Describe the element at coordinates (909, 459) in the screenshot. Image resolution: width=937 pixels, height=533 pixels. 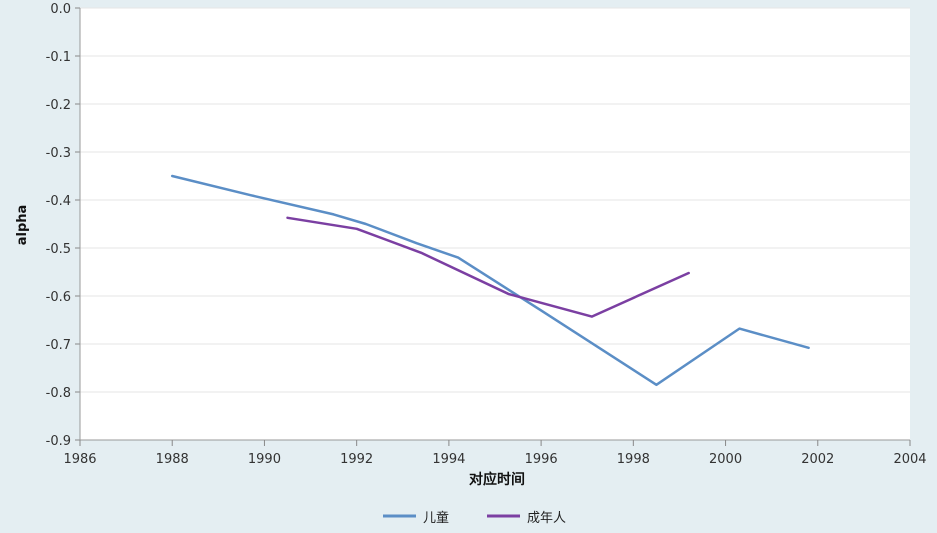
I see `x-tick-label: 2004` at that location.